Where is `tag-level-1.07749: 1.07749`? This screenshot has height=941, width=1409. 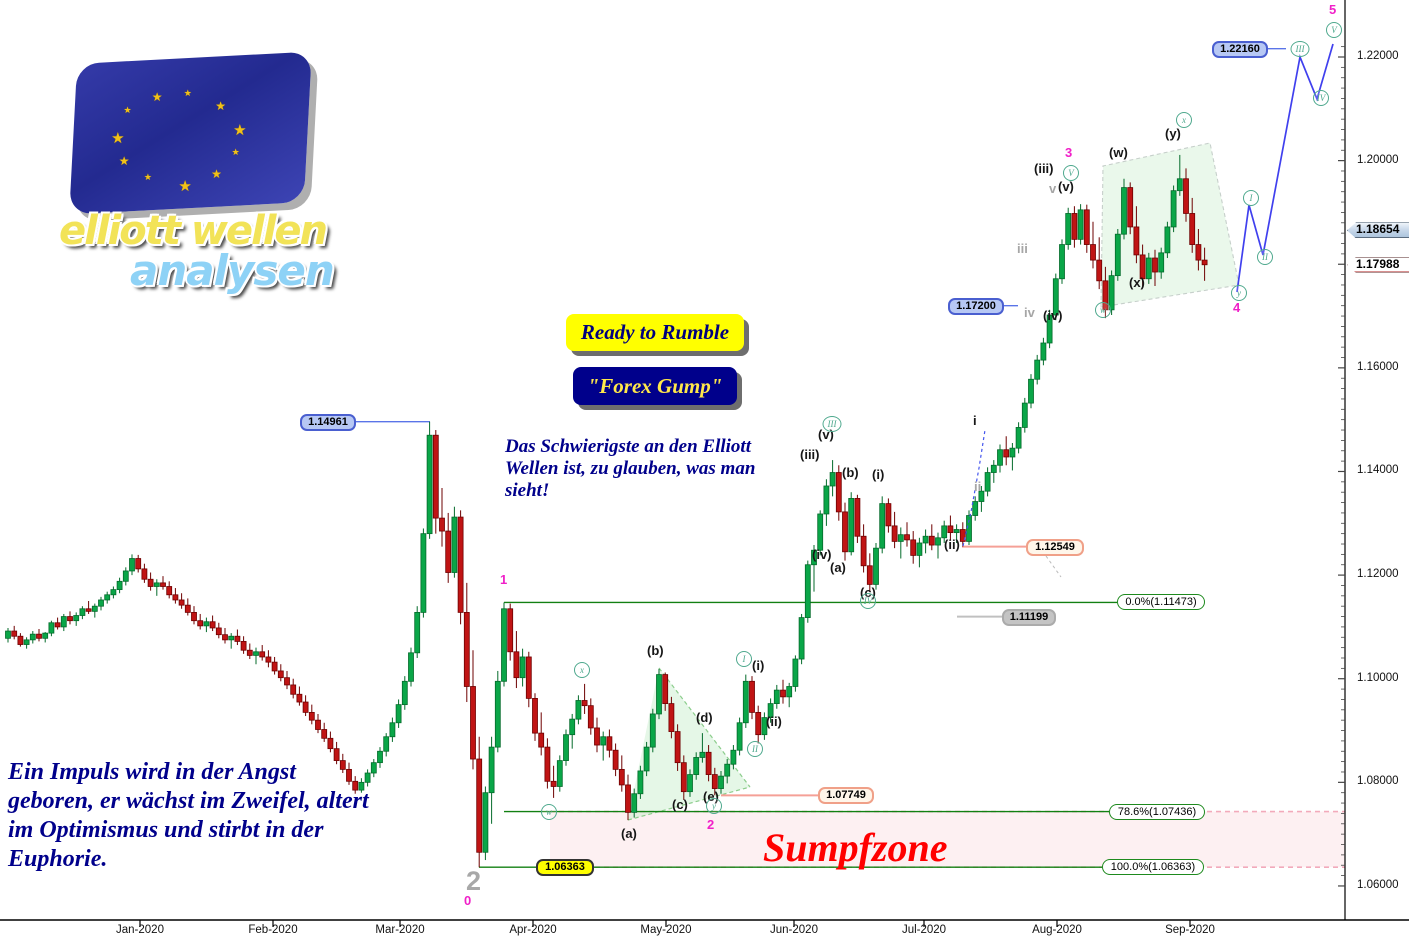 tag-level-1.07749: 1.07749 is located at coordinates (846, 796).